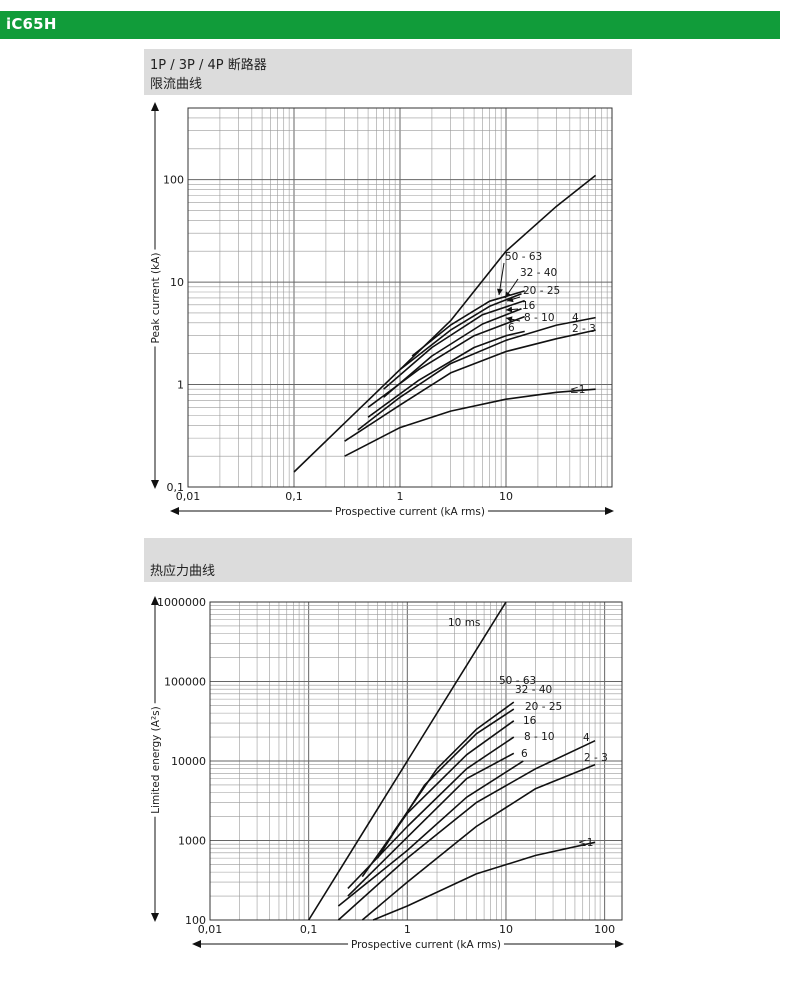 This screenshot has height=984, width=790. I want to click on chart2-ytick-label: 100000, so click(185, 682).